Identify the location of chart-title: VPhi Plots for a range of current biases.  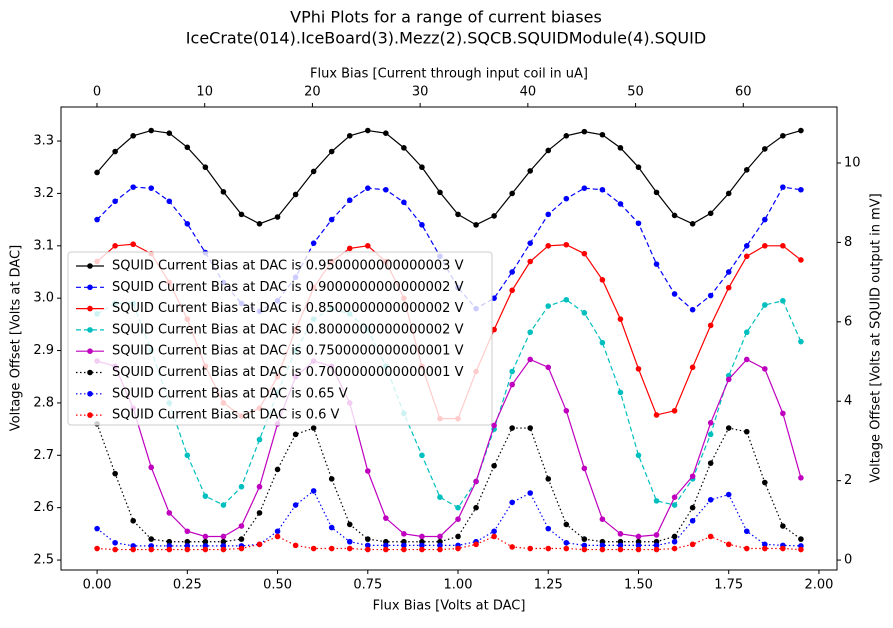
(446, 17).